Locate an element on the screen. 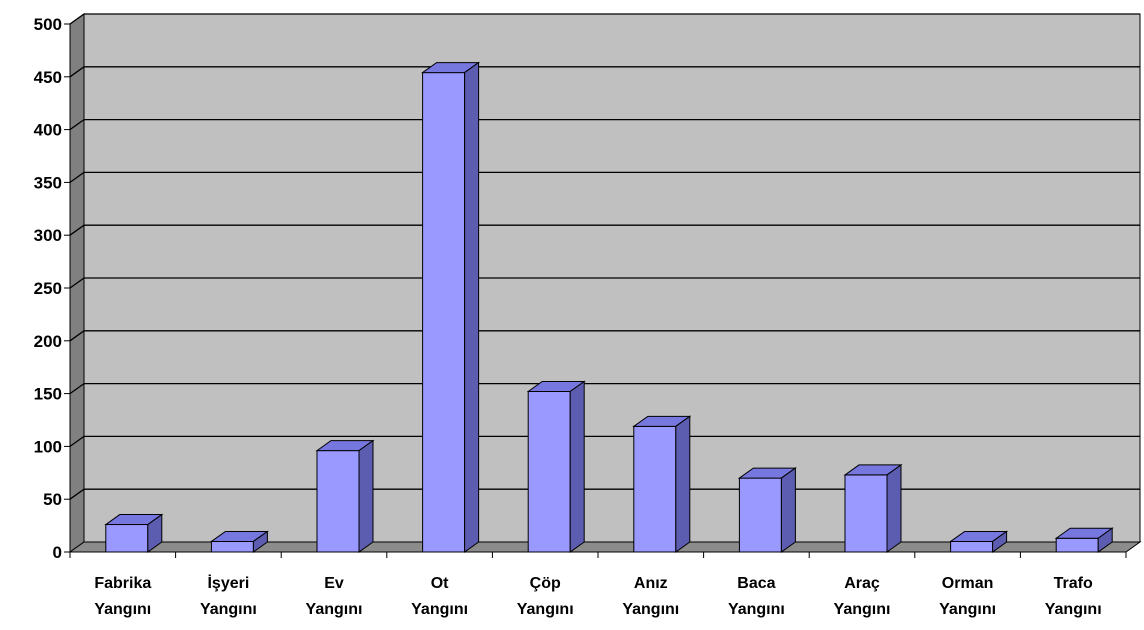 The image size is (1144, 630). x-category-label: Anız Yangını is located at coordinates (650, 596).